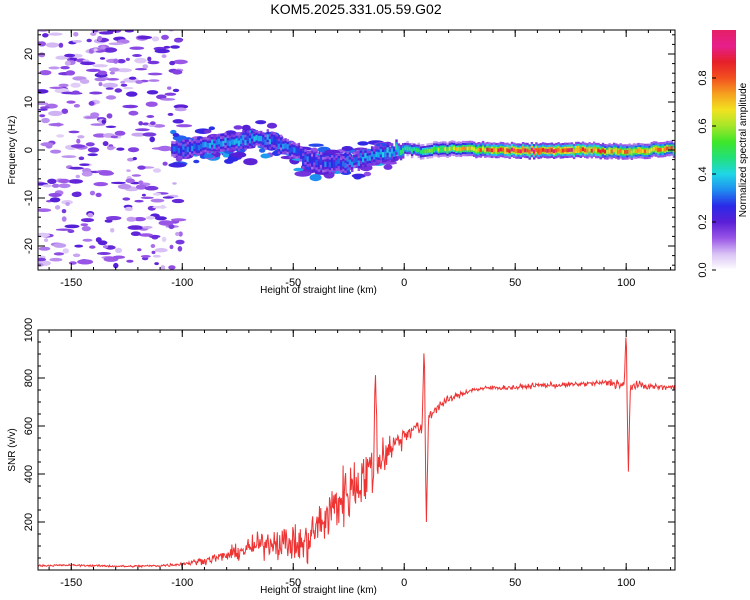 The image size is (750, 600). I want to click on spectrogram-xtick-label: 0, so click(404, 283).